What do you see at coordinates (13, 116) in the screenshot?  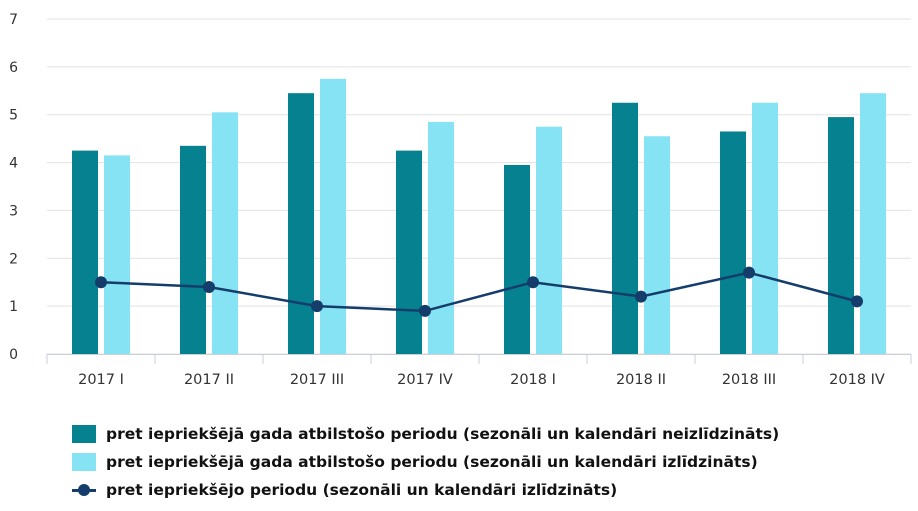 I see `y-tick-label: 5` at bounding box center [13, 116].